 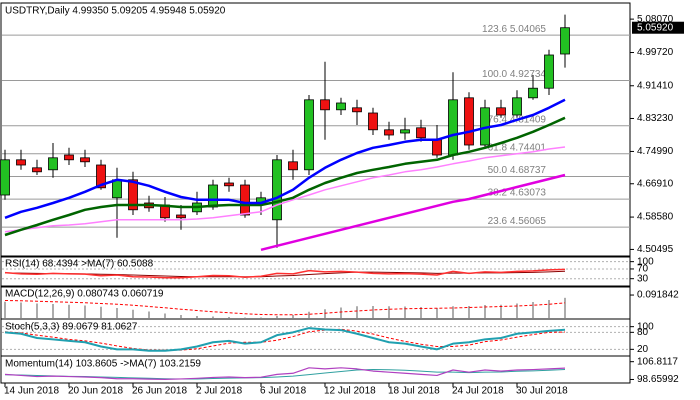 I want to click on panel-title: Momentum(14) 103.8605 ->MA(7) 103.2159, so click(x=103, y=364).